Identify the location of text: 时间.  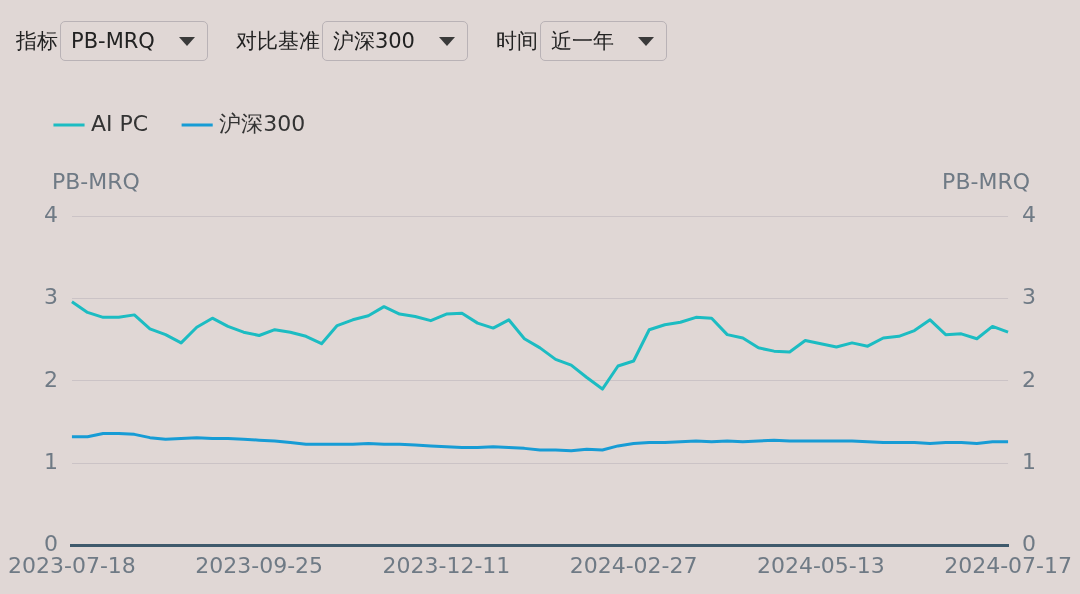
(516, 41).